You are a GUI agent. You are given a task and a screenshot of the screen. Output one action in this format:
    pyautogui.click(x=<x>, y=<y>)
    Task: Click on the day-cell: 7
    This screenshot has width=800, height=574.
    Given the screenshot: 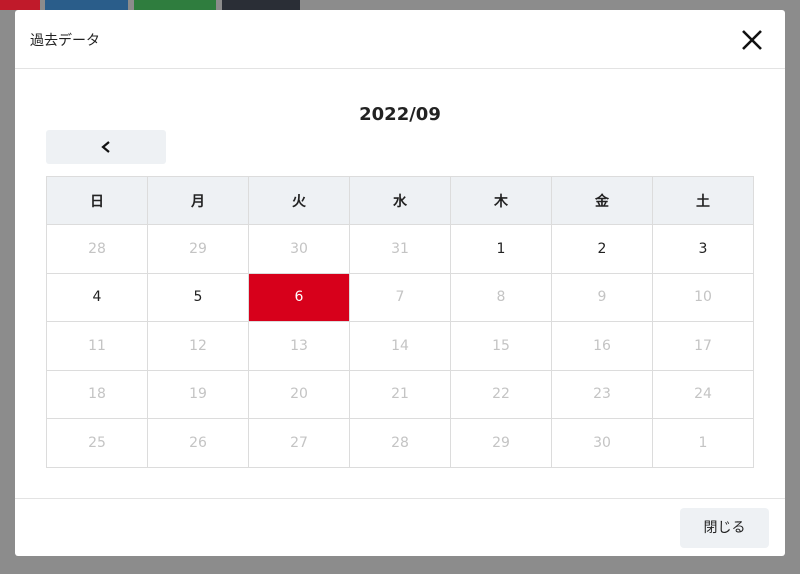 What is the action you would take?
    pyautogui.click(x=400, y=297)
    